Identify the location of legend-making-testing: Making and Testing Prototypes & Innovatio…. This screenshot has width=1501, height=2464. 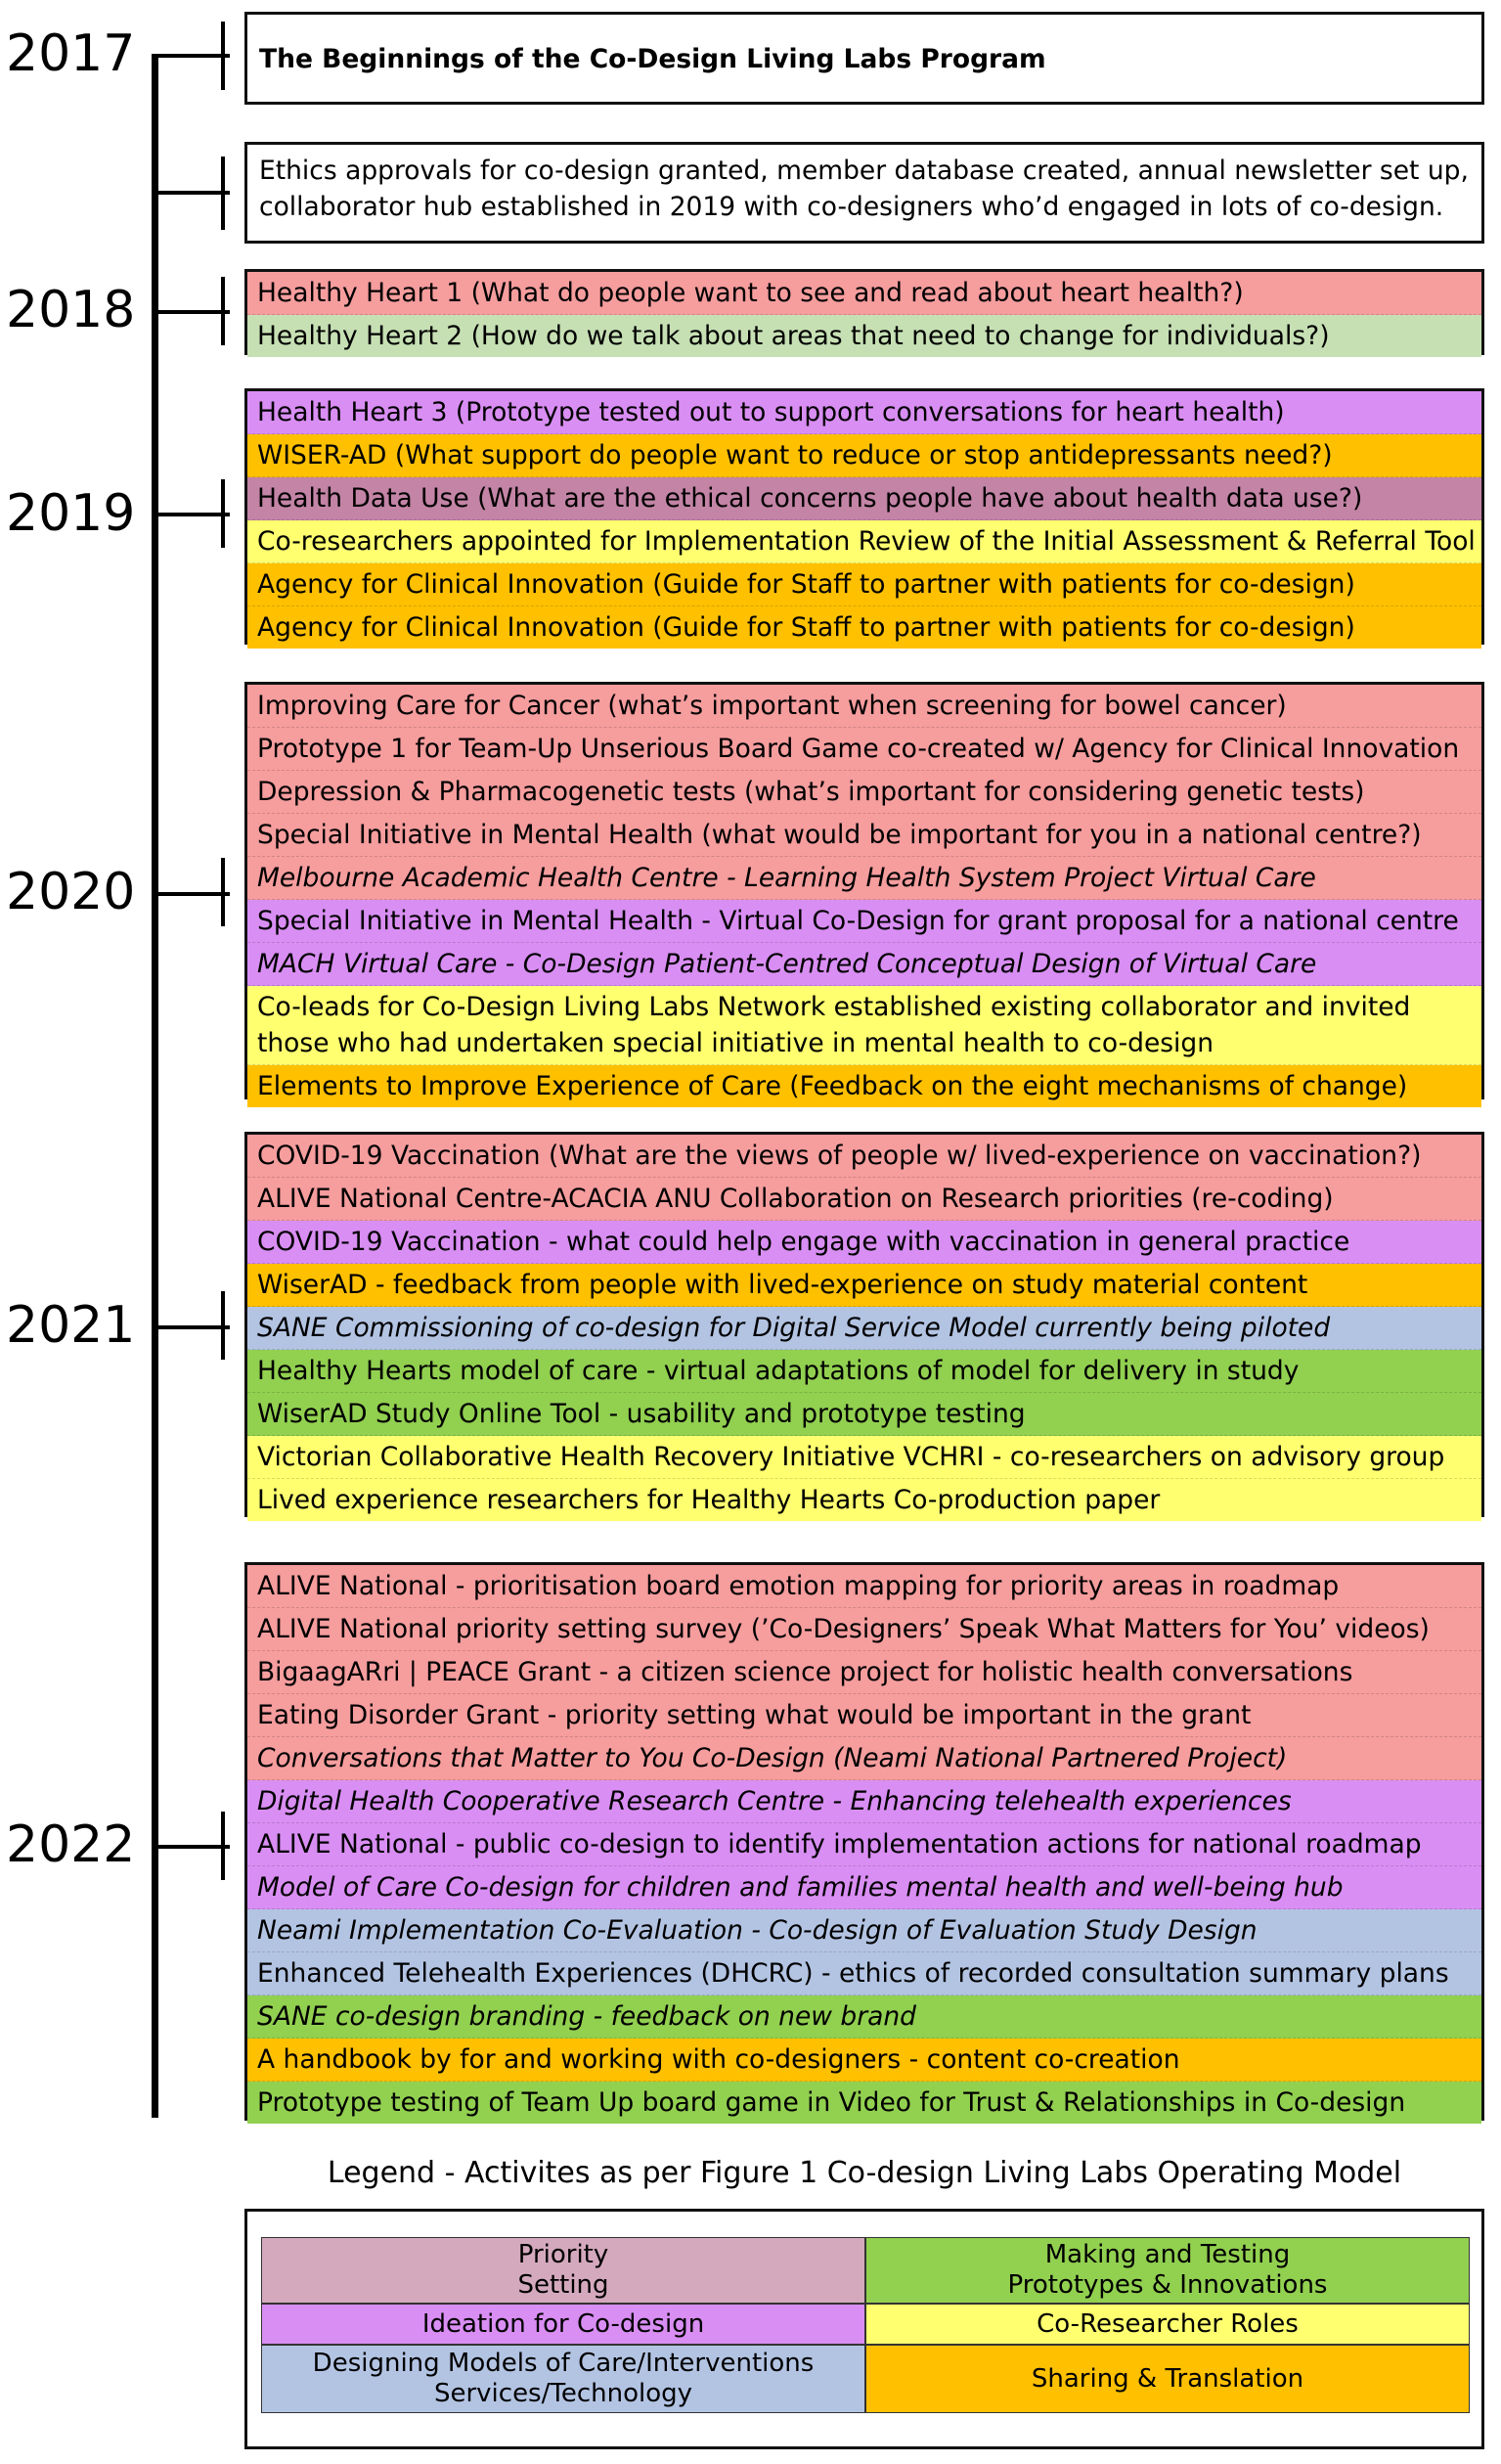
(1167, 2270).